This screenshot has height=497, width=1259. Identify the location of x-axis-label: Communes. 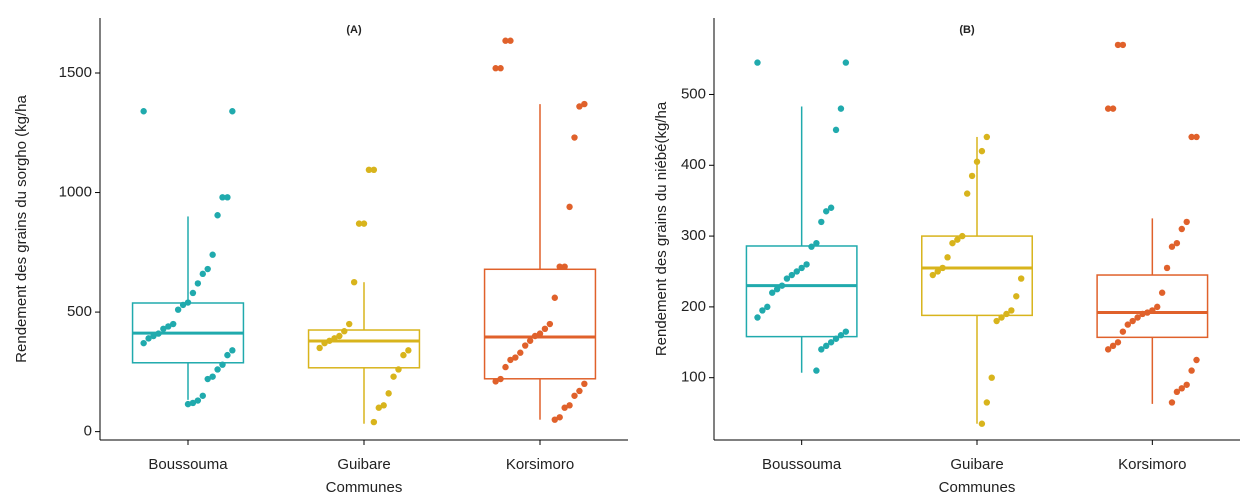
(977, 487).